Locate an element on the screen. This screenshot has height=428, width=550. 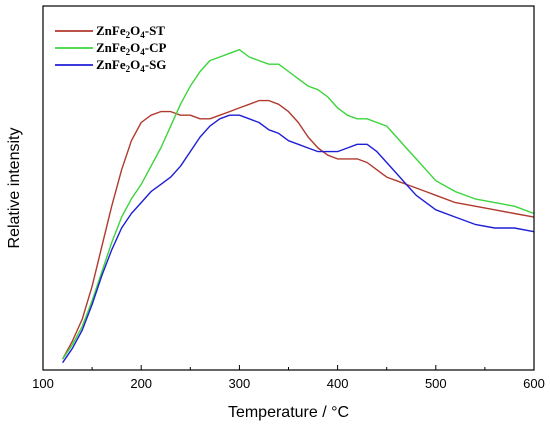
x-tick-label: 300 is located at coordinates (240, 383).